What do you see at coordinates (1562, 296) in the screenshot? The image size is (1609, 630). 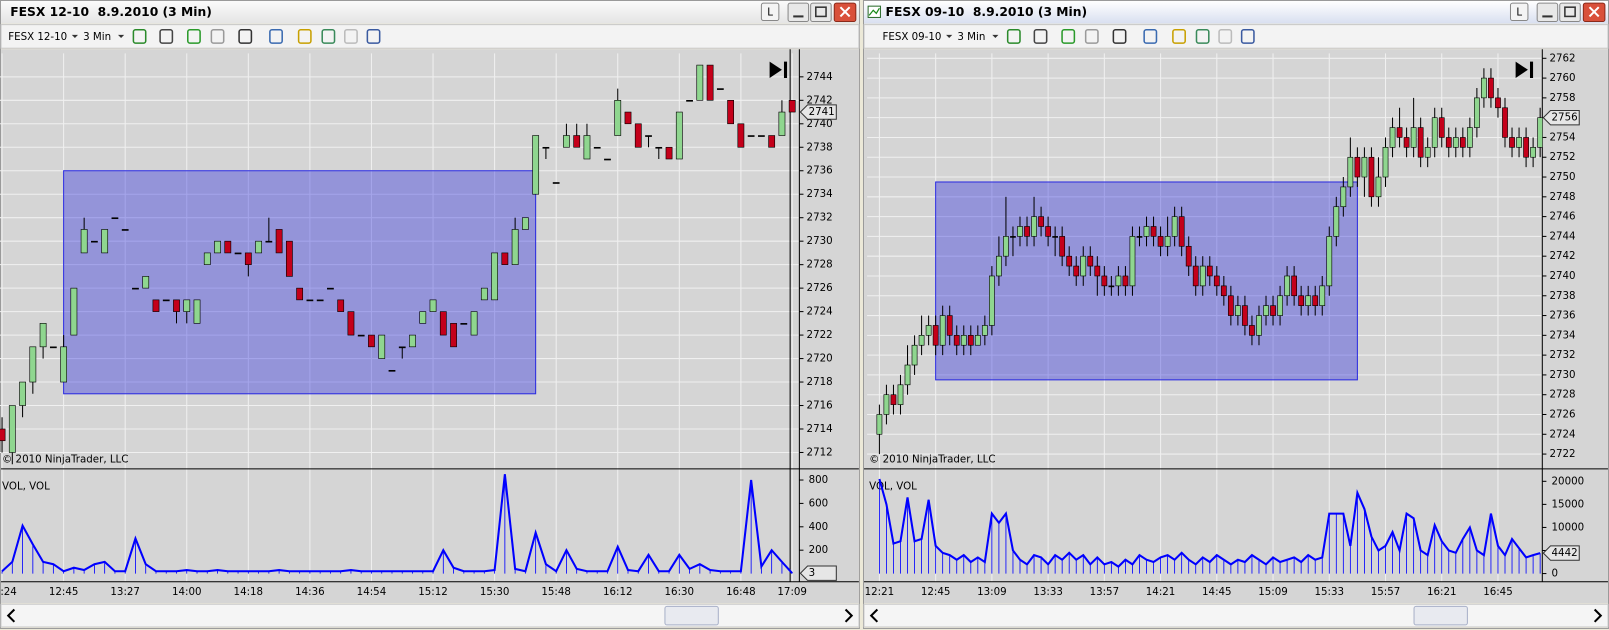 I see `y-tick-label: 2738` at bounding box center [1562, 296].